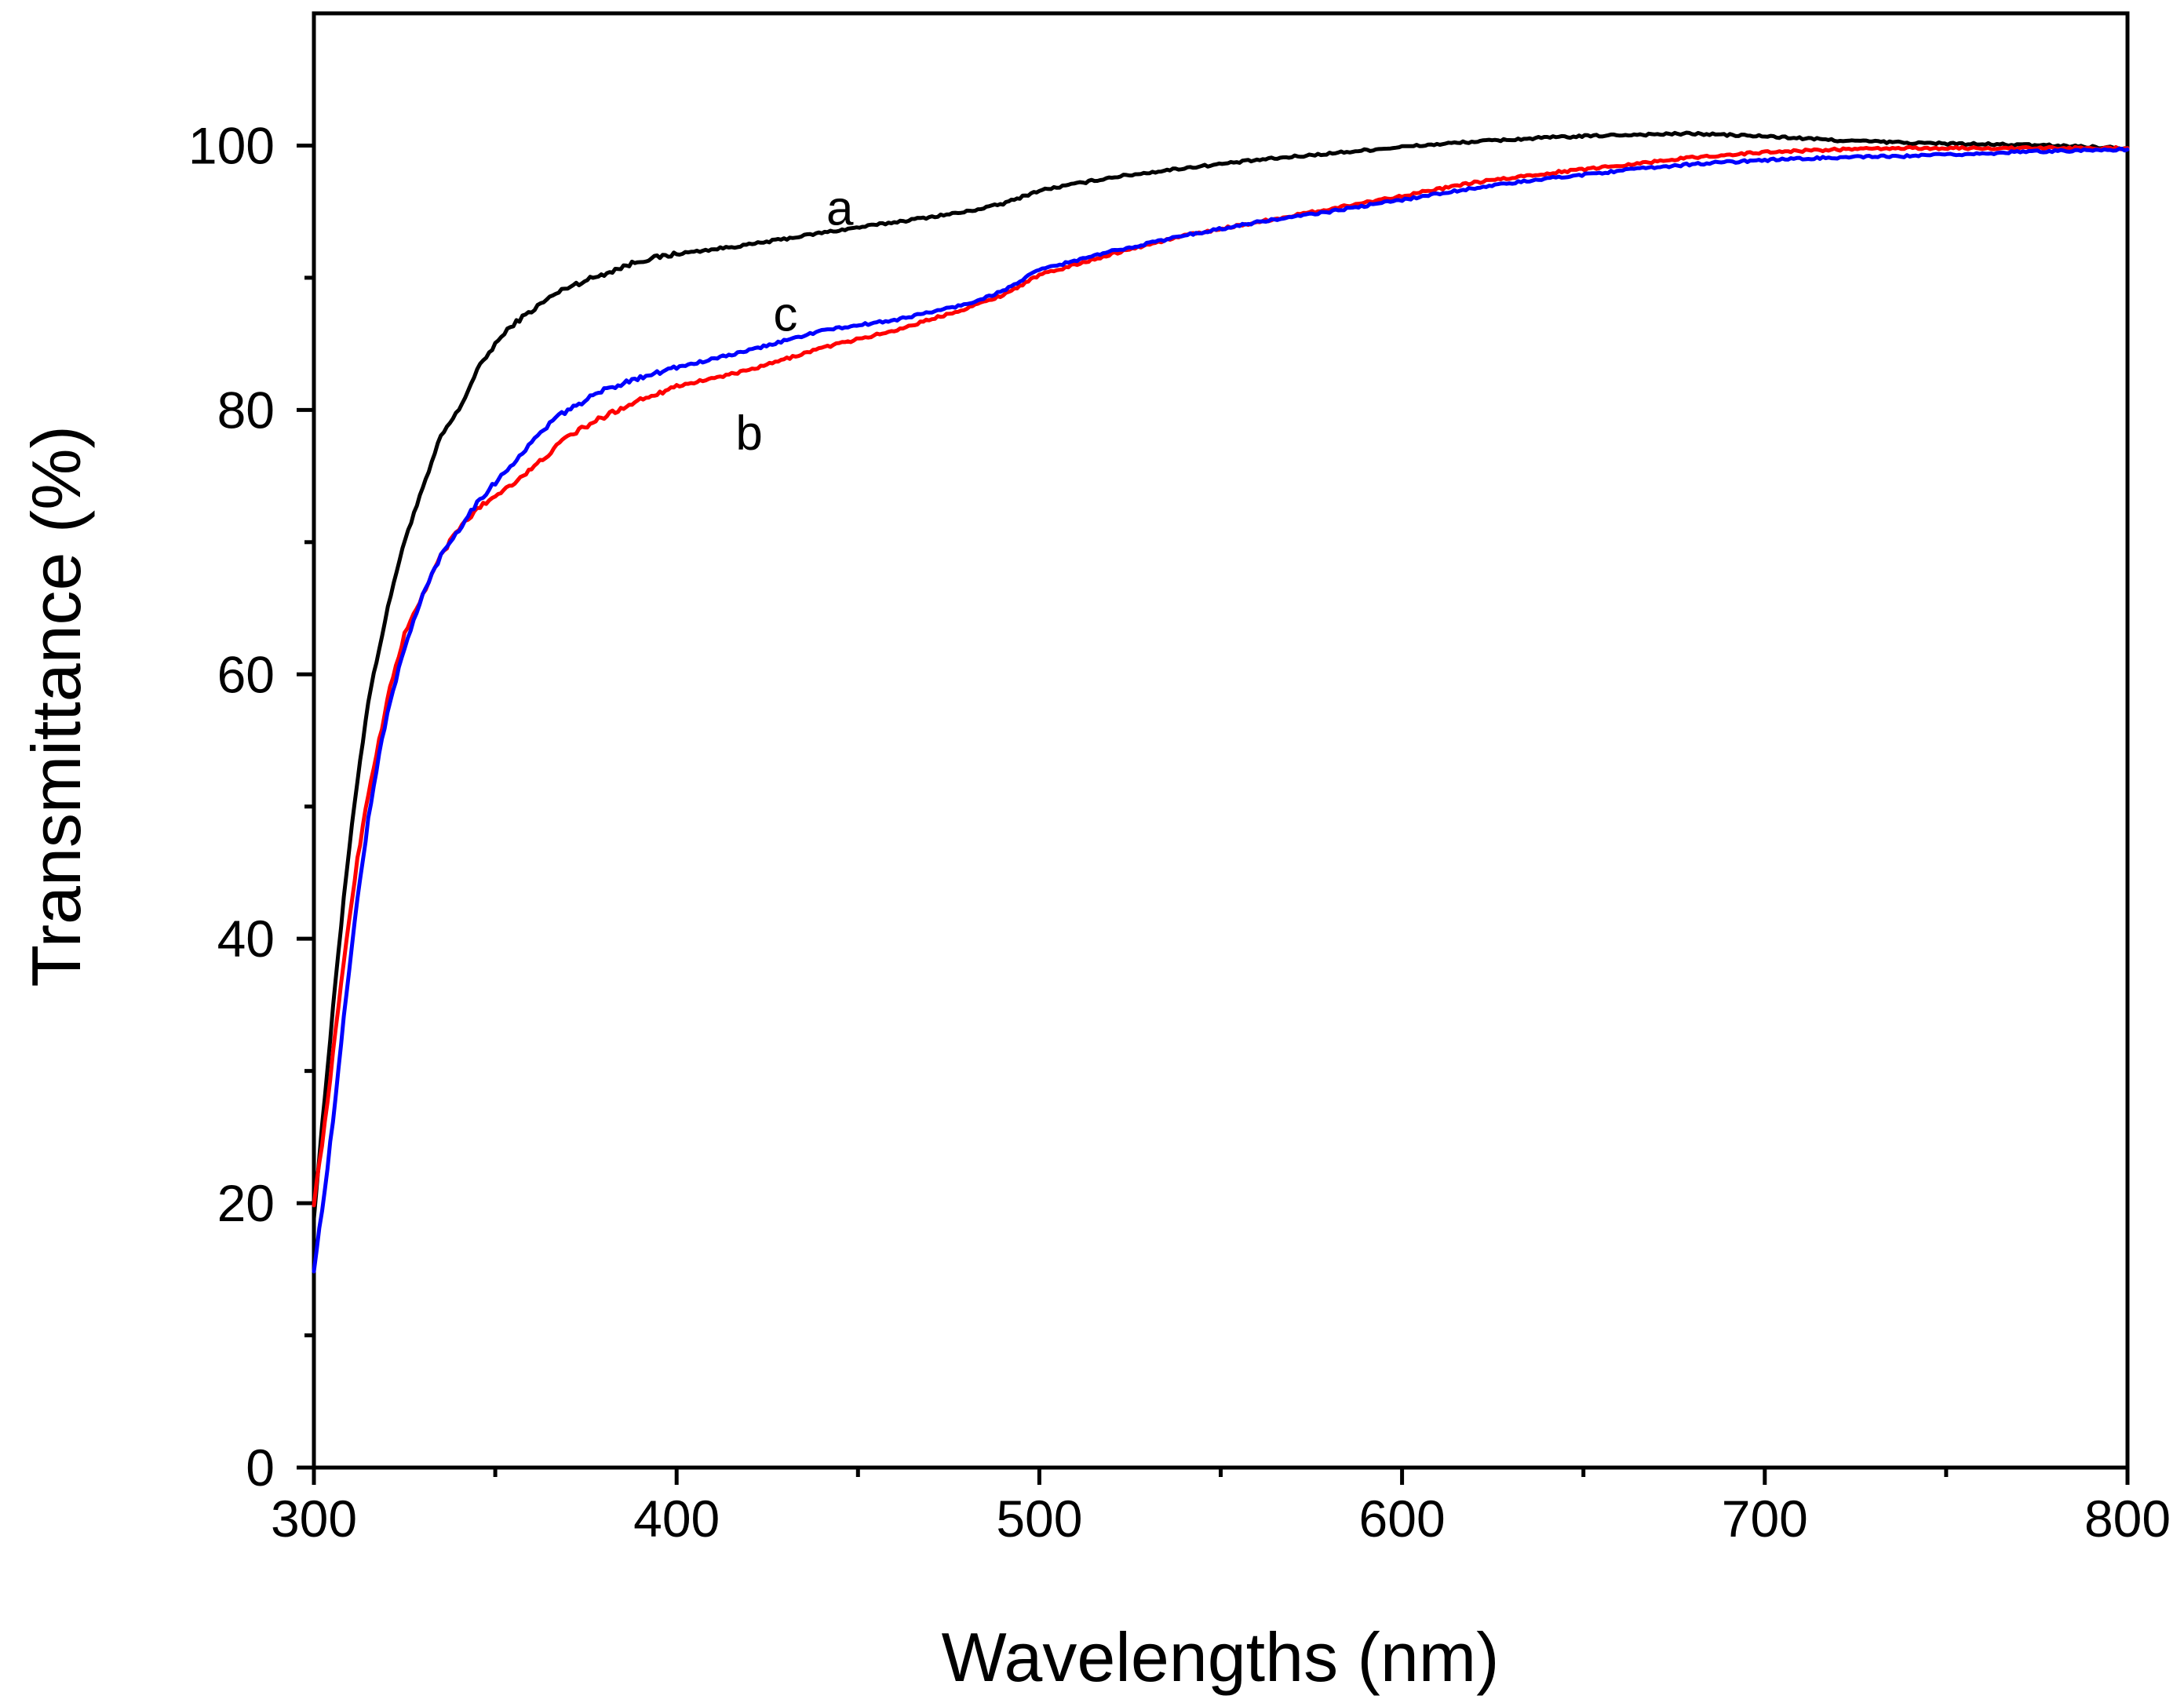 This screenshot has width=2184, height=1703. Describe the element at coordinates (314, 1519) in the screenshot. I see `x-tick-label: 300` at that location.